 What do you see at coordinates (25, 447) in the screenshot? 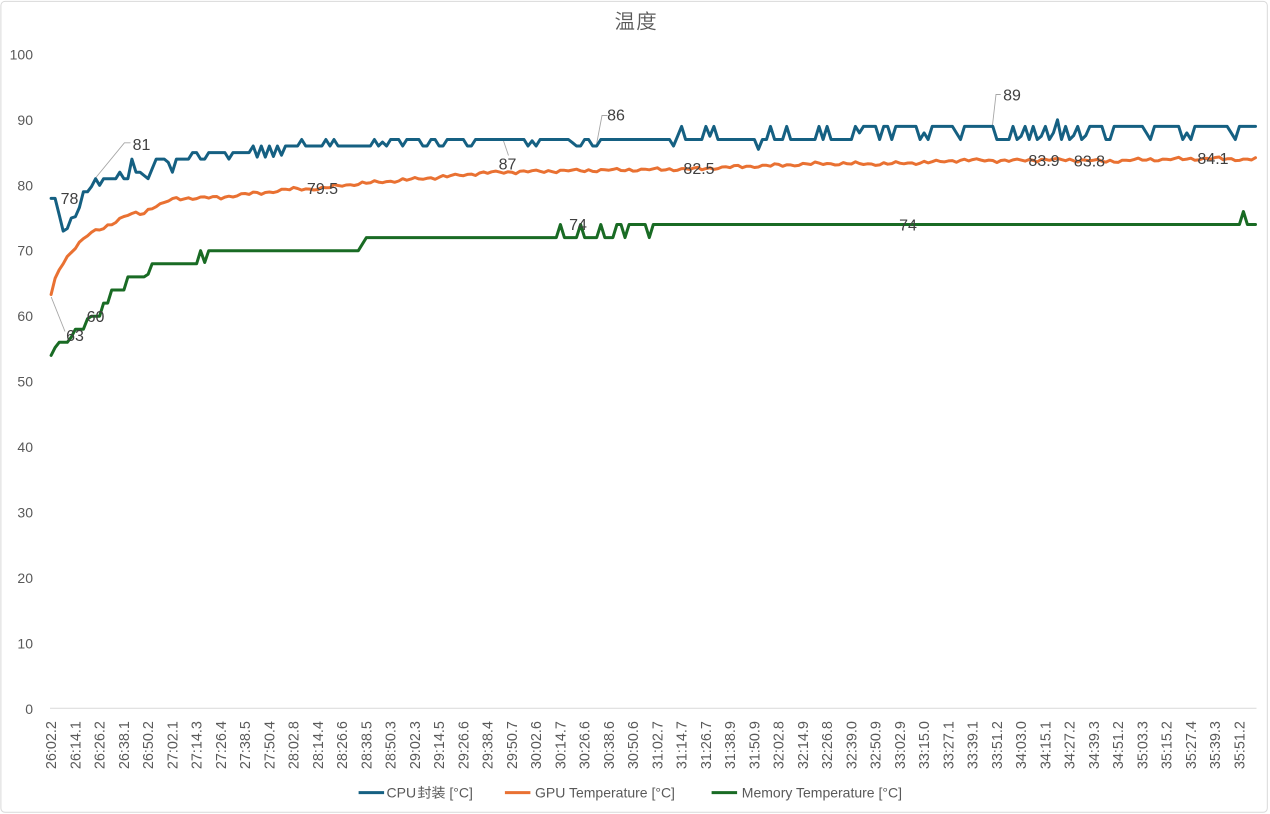
I see `svg-text: 40` at bounding box center [25, 447].